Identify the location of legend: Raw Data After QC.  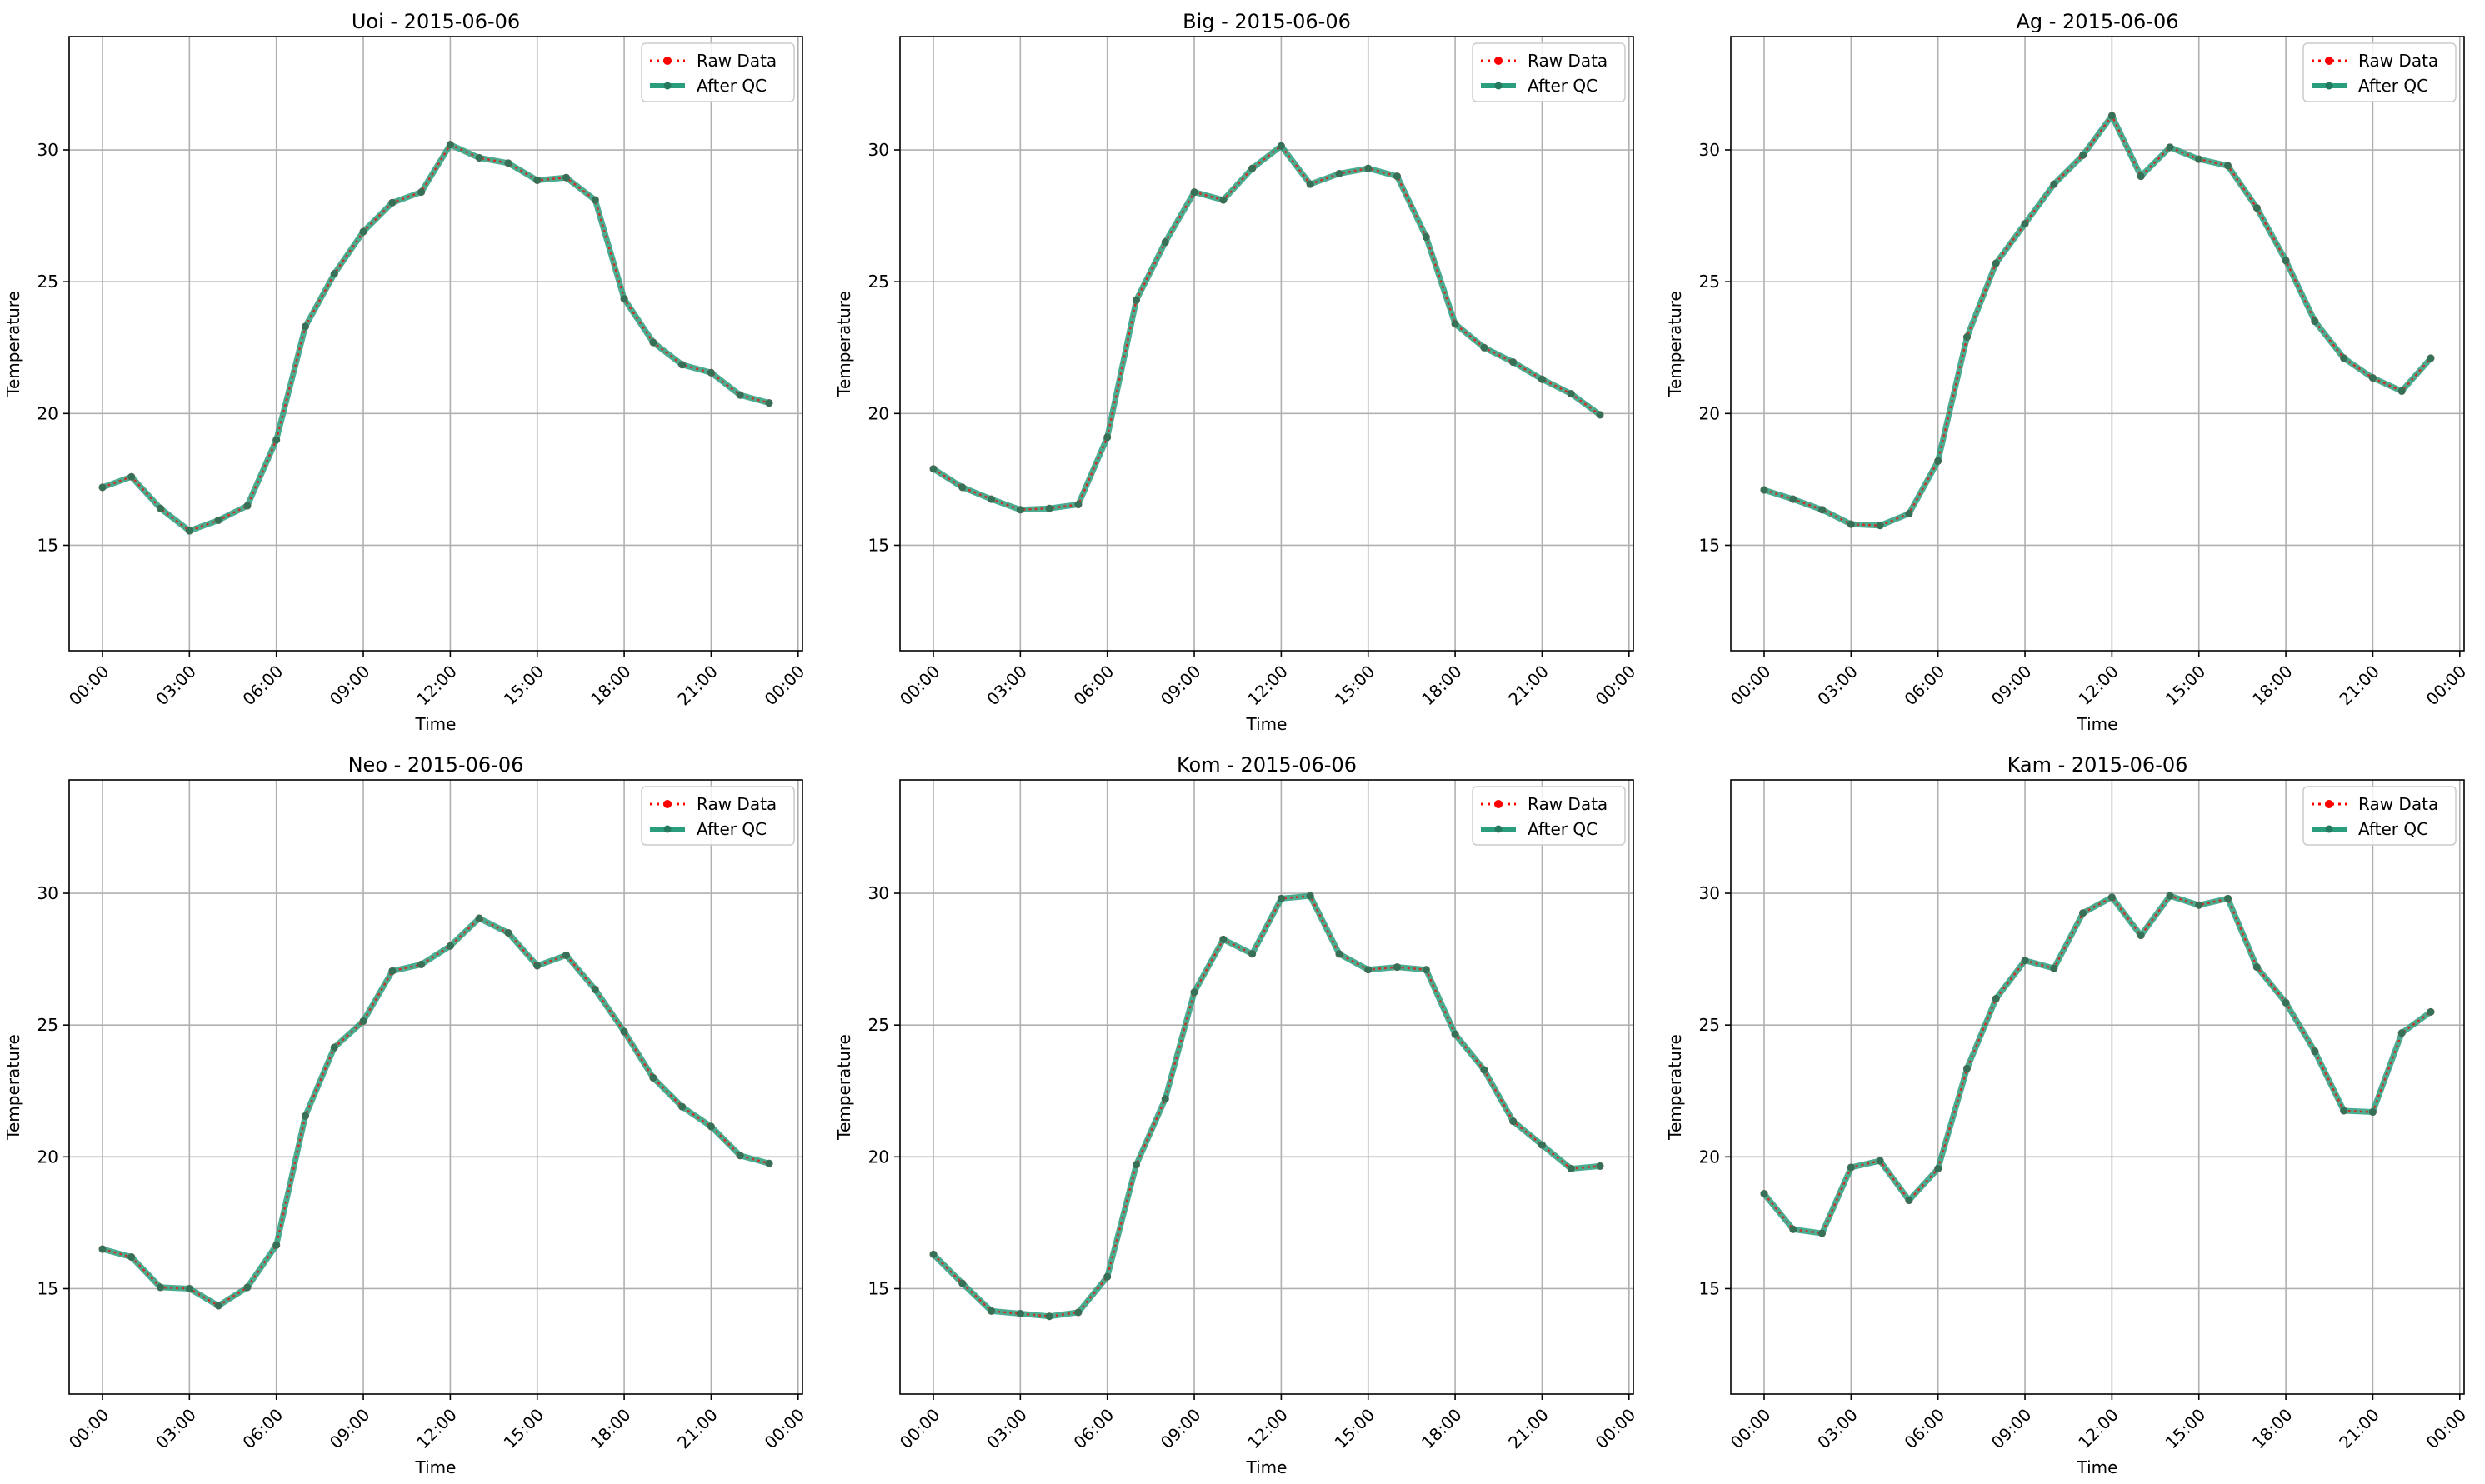
(718, 816).